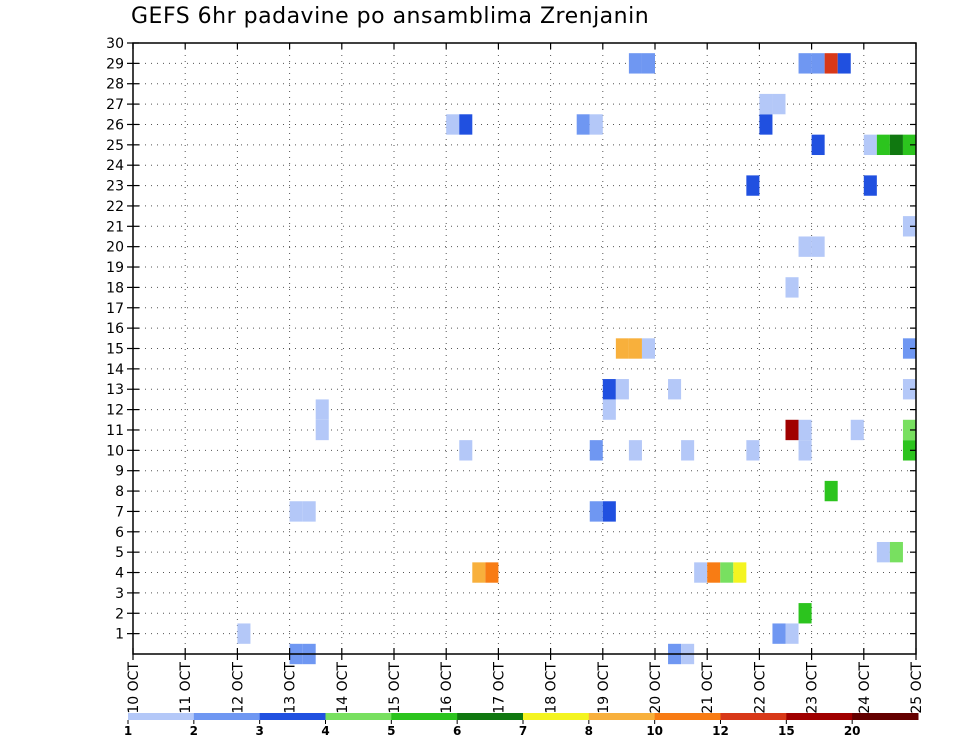  What do you see at coordinates (115, 288) in the screenshot?
I see `y-tick-label: 18` at bounding box center [115, 288].